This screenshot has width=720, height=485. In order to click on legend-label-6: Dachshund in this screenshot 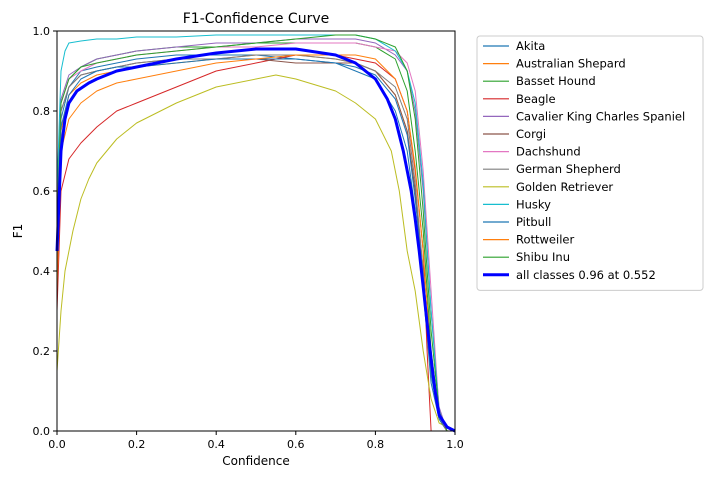, I will do `click(548, 152)`.